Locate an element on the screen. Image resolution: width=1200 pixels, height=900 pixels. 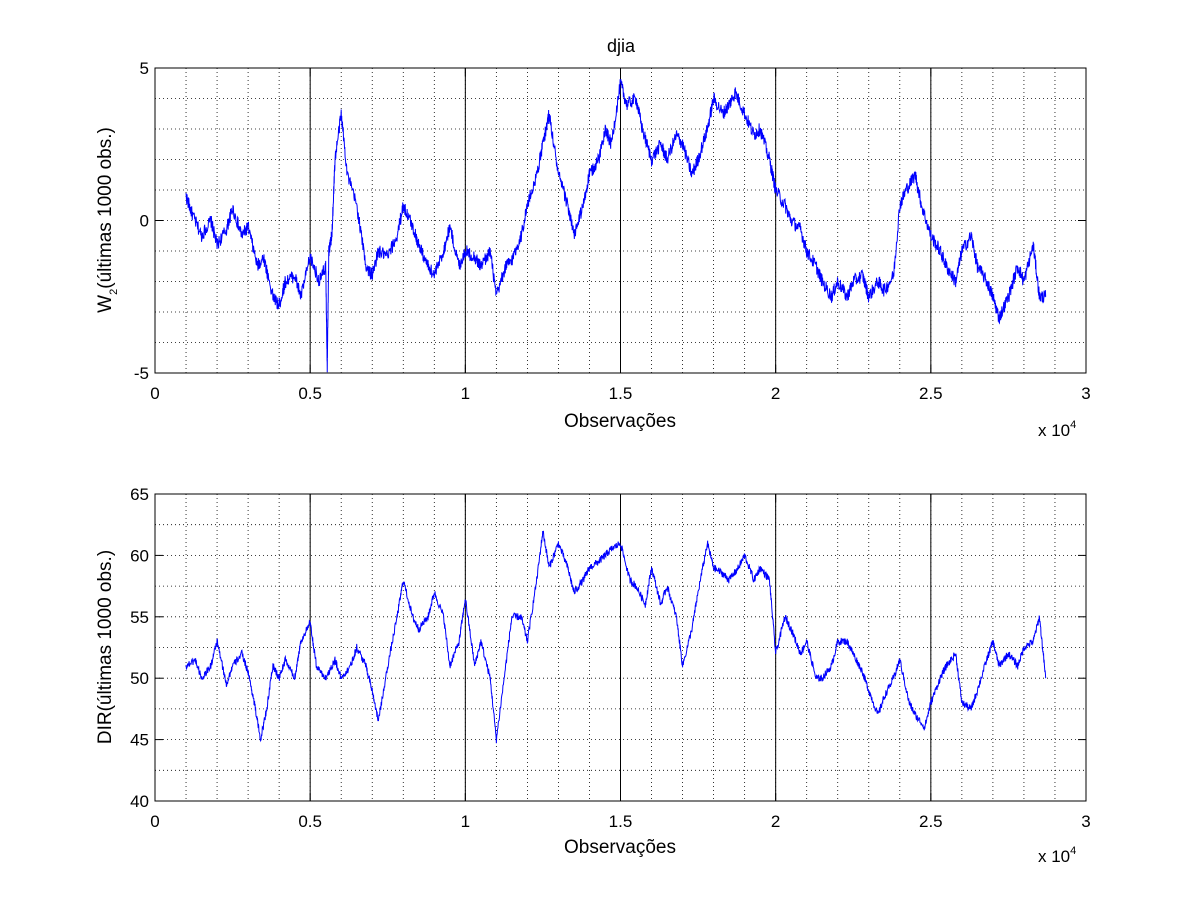
bottom-y-tick-label: 50 is located at coordinates (139, 678).